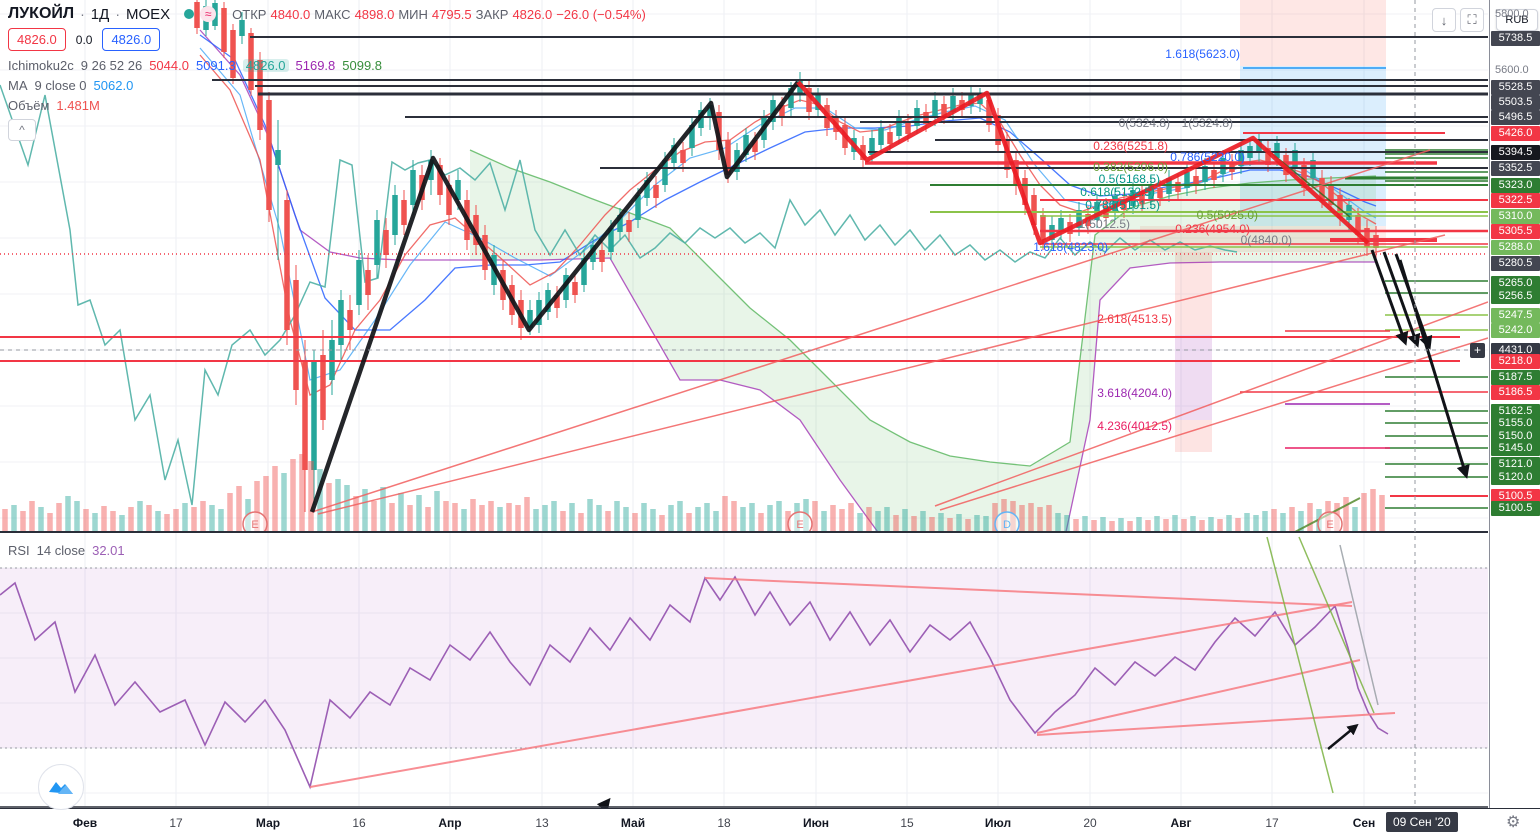 The width and height of the screenshot is (1540, 835). I want to click on fib-level-label: 4.236(4012.5), so click(1134, 426).